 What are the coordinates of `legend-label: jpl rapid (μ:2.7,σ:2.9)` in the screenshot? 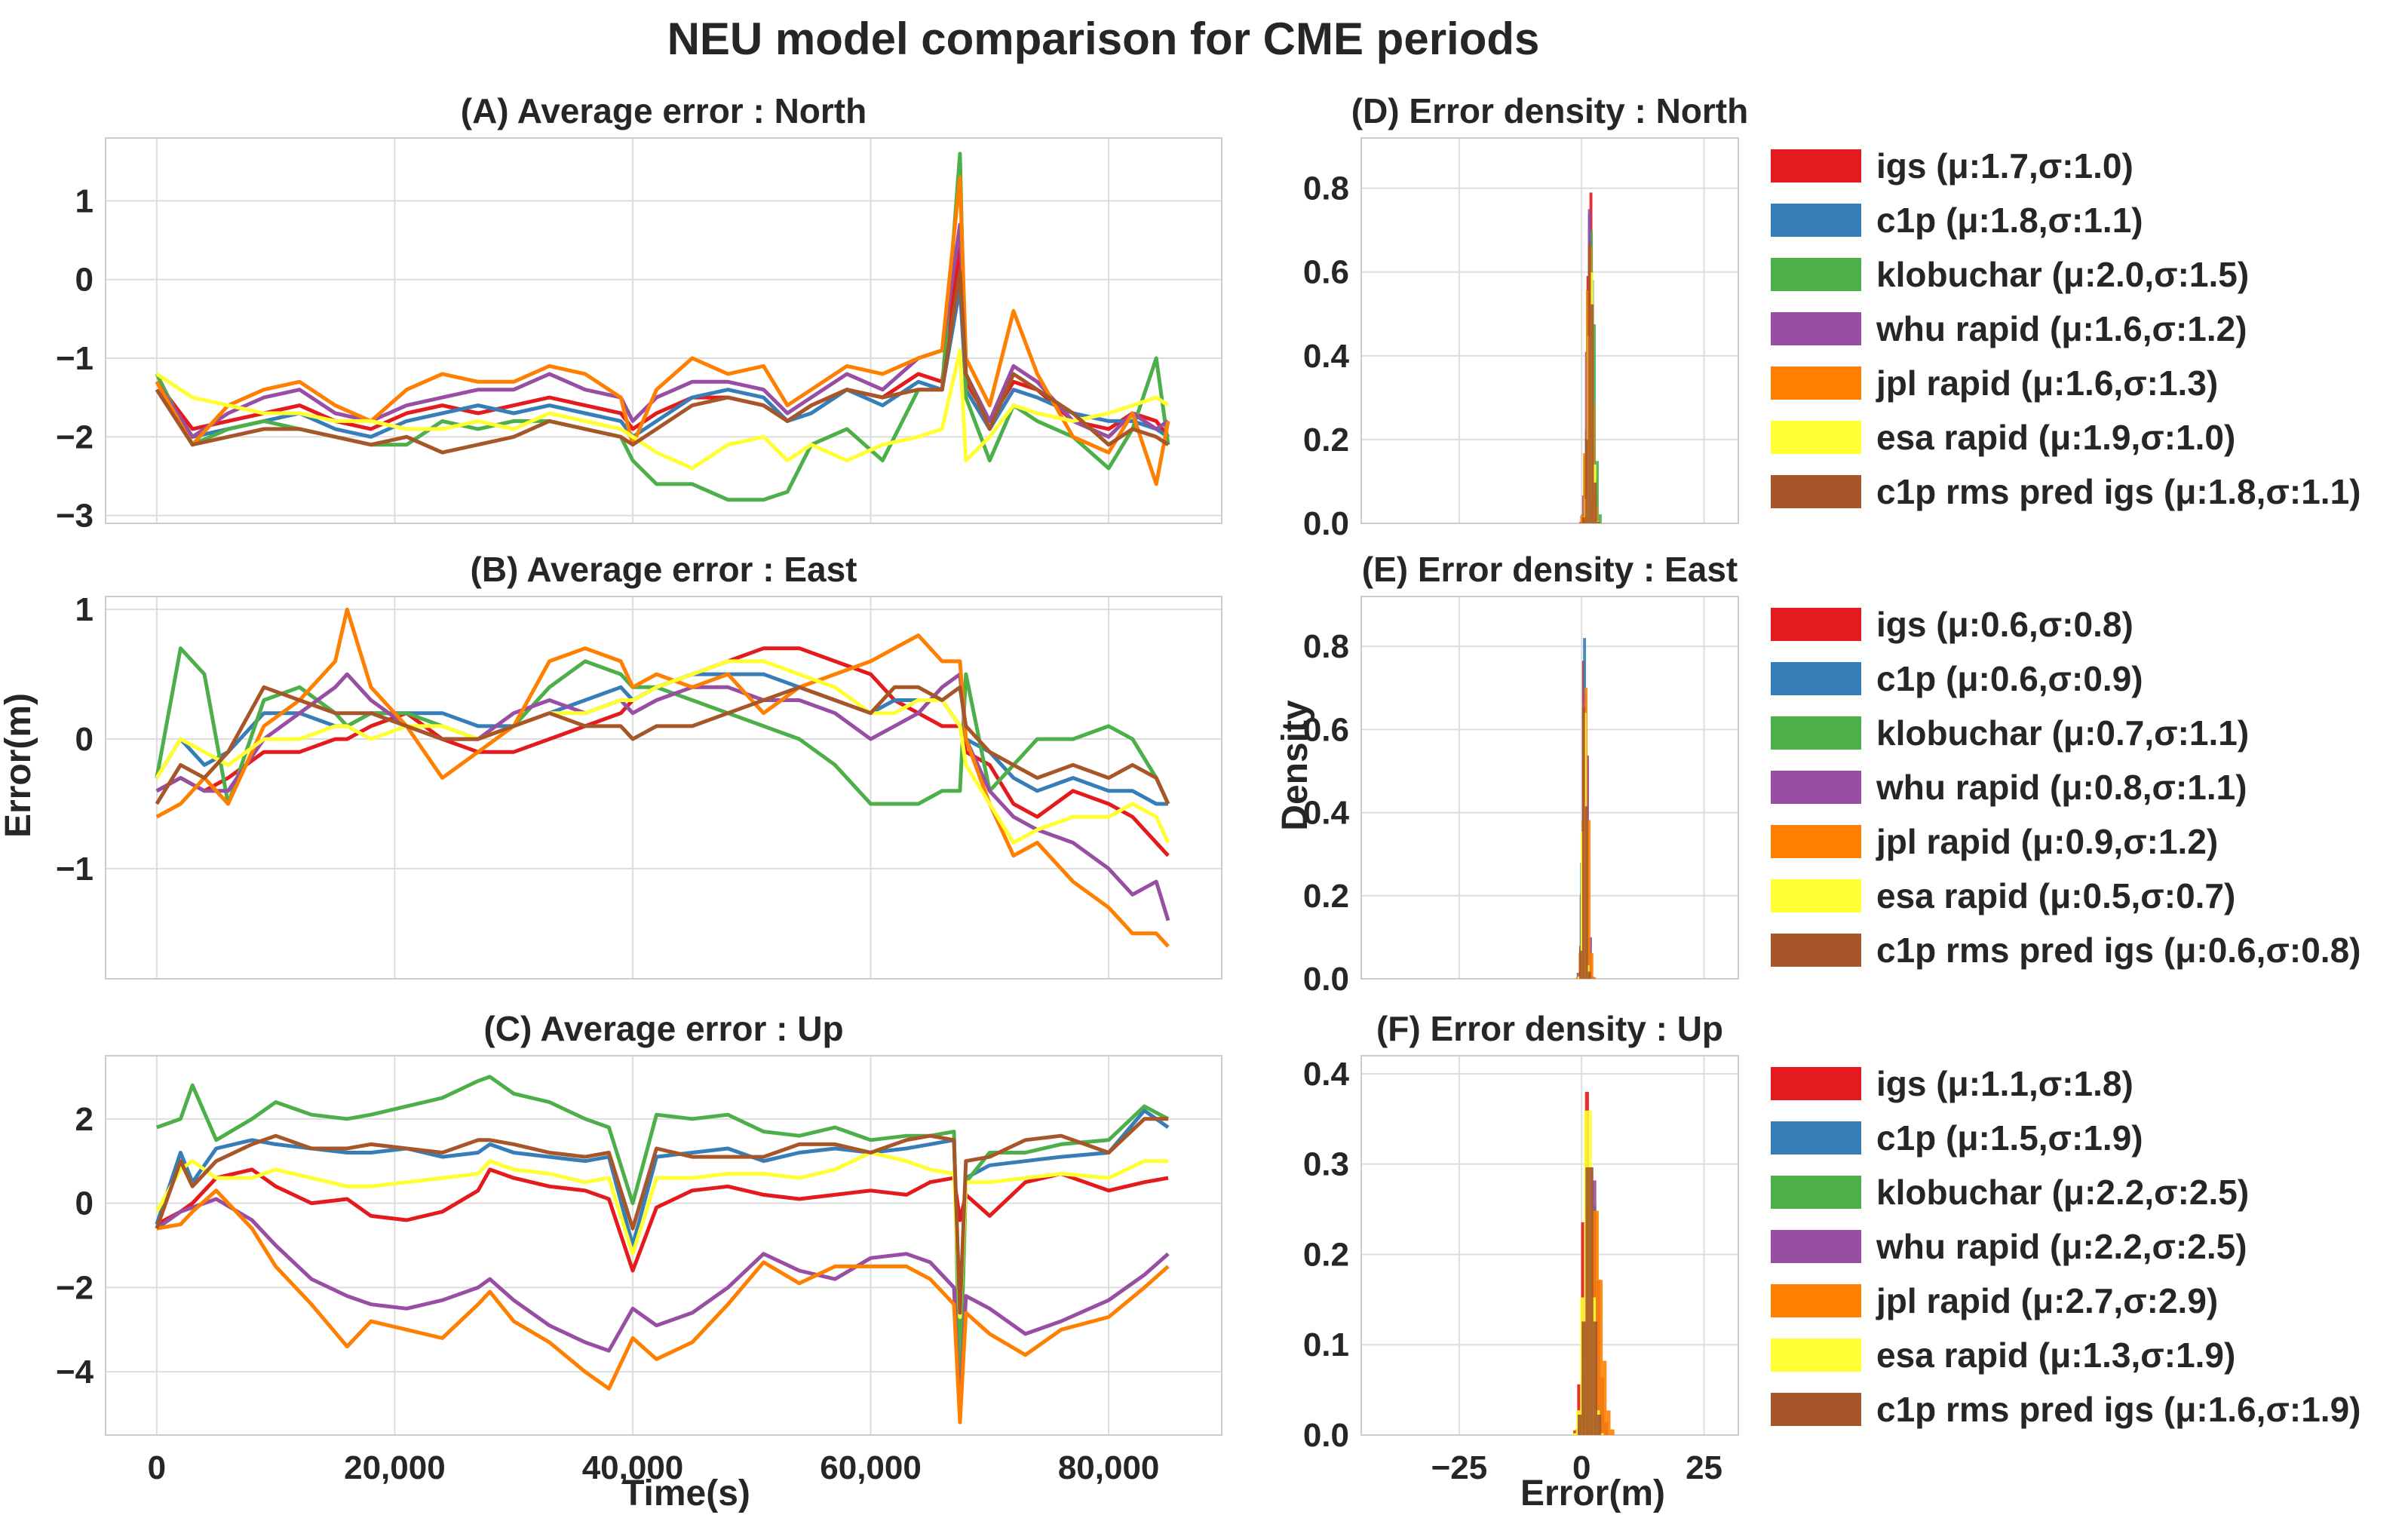 It's located at (2047, 1300).